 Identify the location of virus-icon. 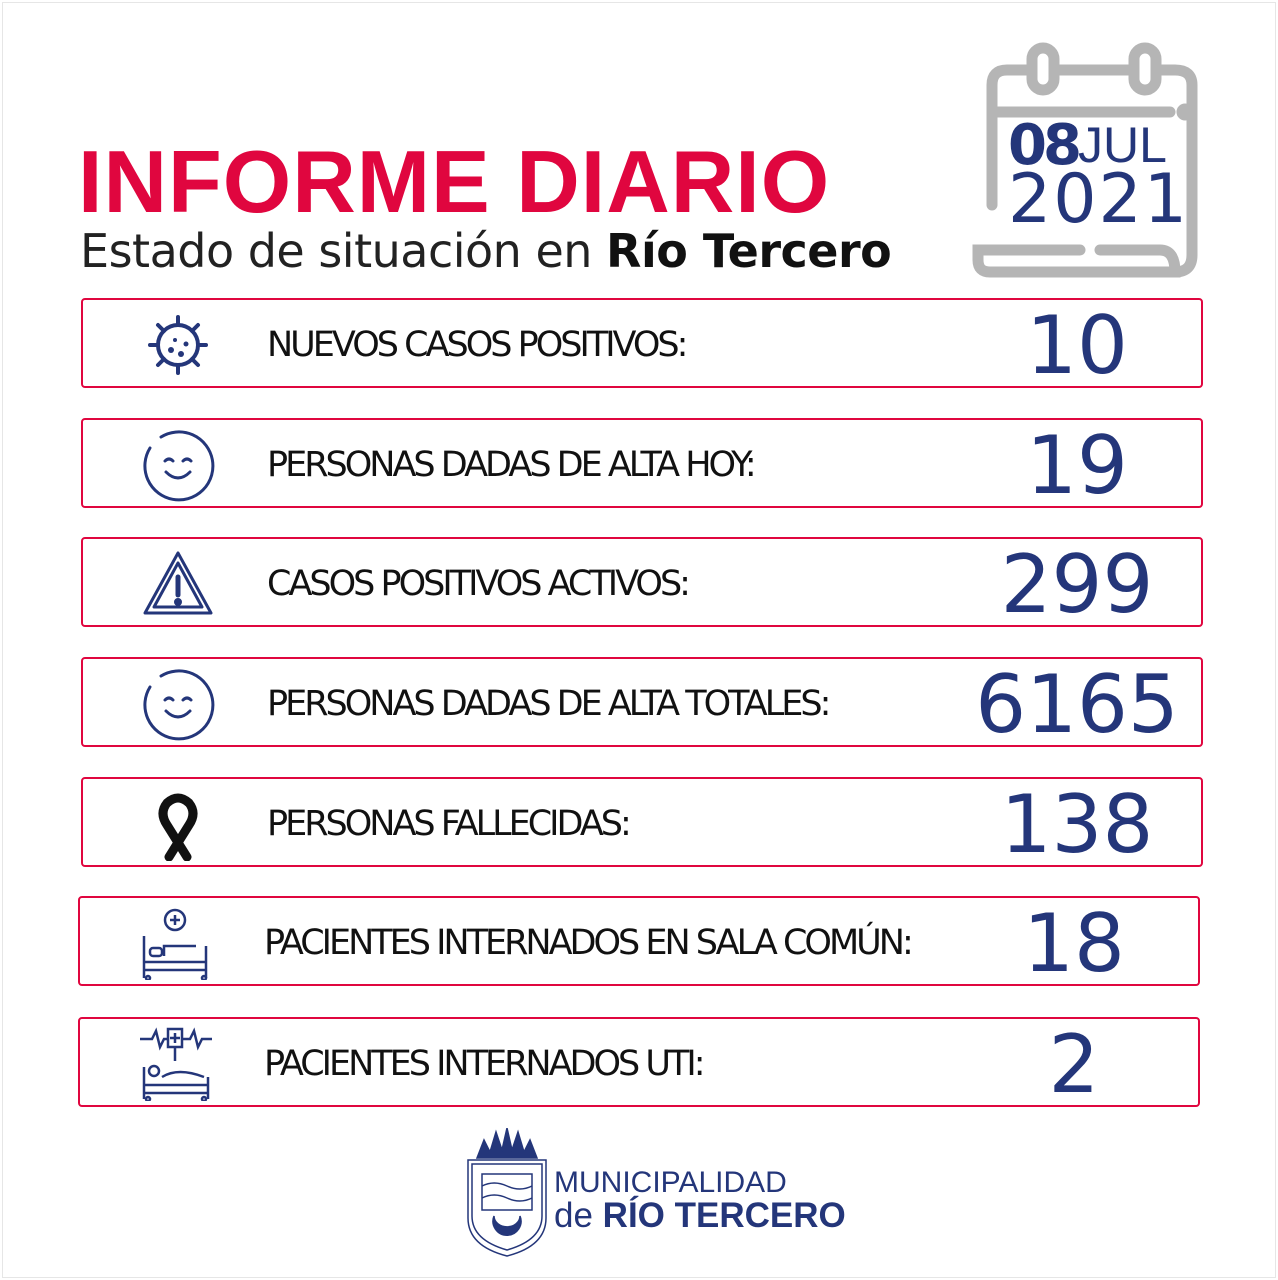
(178, 345).